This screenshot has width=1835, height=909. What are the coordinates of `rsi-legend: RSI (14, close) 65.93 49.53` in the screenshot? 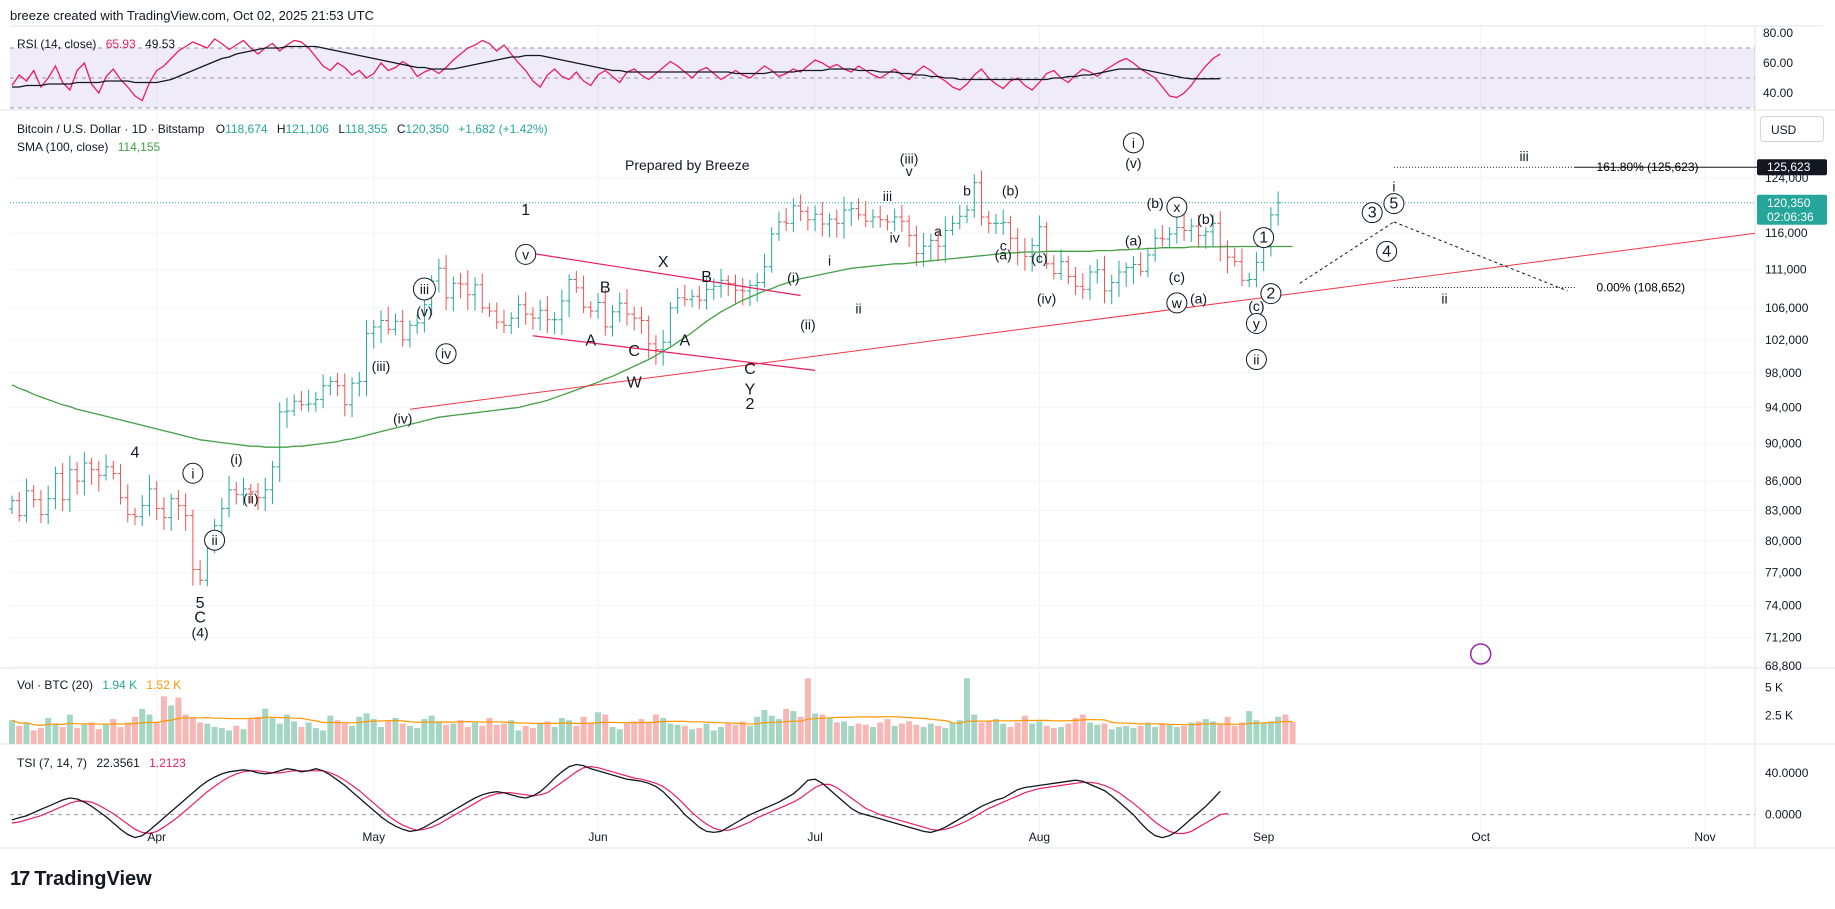 It's located at (96, 44).